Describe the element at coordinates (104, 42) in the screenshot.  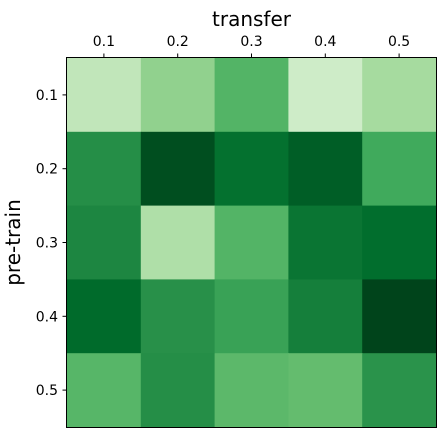
I see `x-tick-label: 0.1` at that location.